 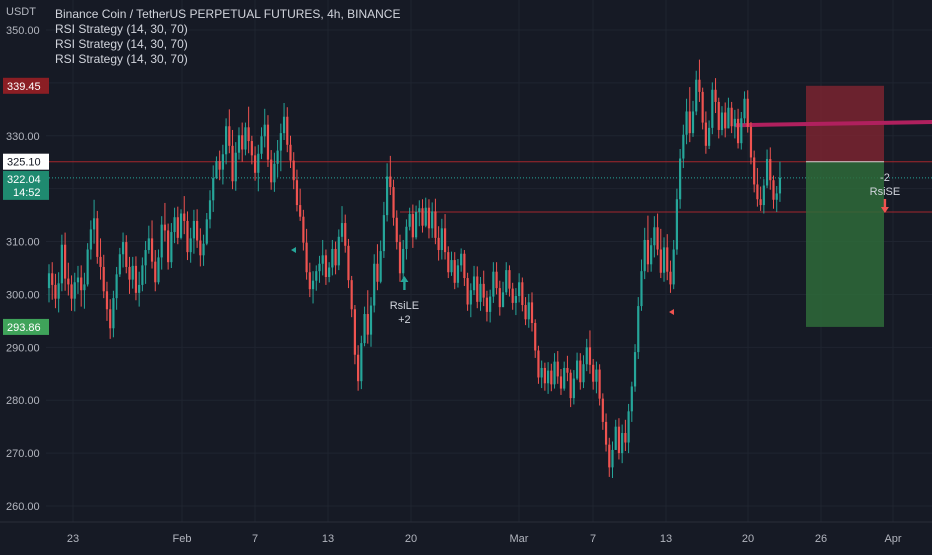 What do you see at coordinates (821, 539) in the screenshot?
I see `time-tick-label: 26` at bounding box center [821, 539].